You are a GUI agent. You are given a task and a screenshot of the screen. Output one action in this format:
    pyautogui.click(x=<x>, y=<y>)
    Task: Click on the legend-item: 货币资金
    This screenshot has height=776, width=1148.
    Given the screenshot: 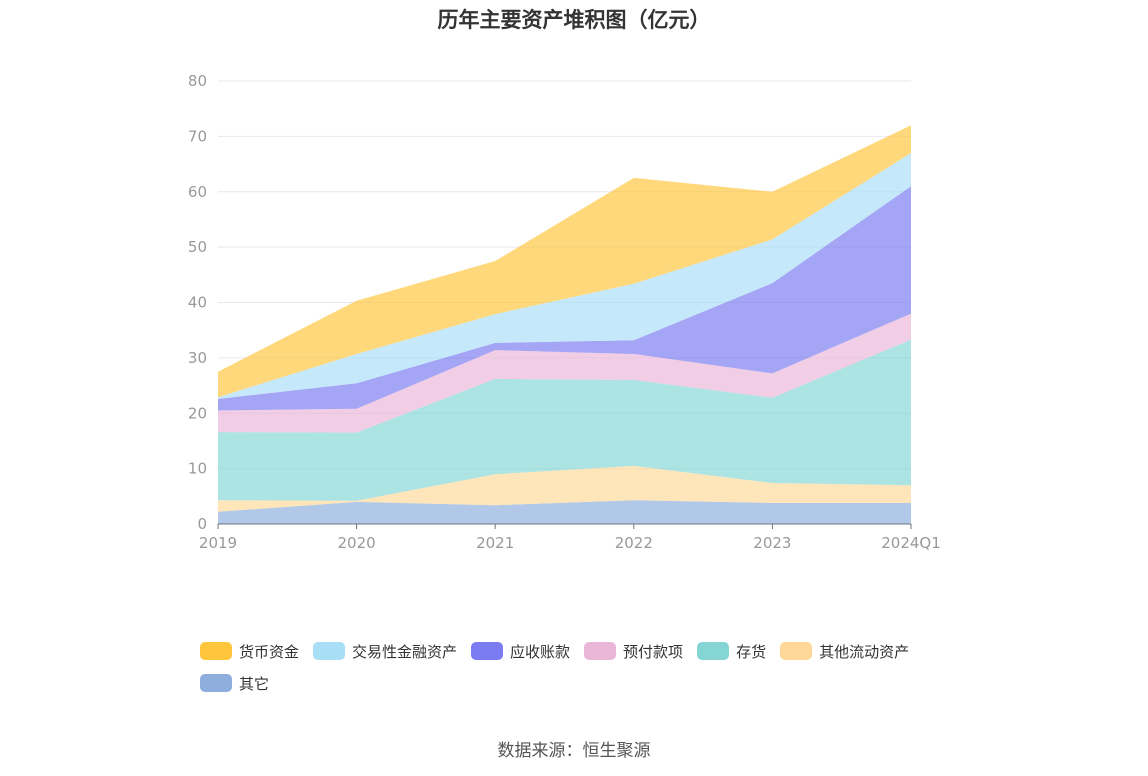 What is the action you would take?
    pyautogui.click(x=249, y=651)
    